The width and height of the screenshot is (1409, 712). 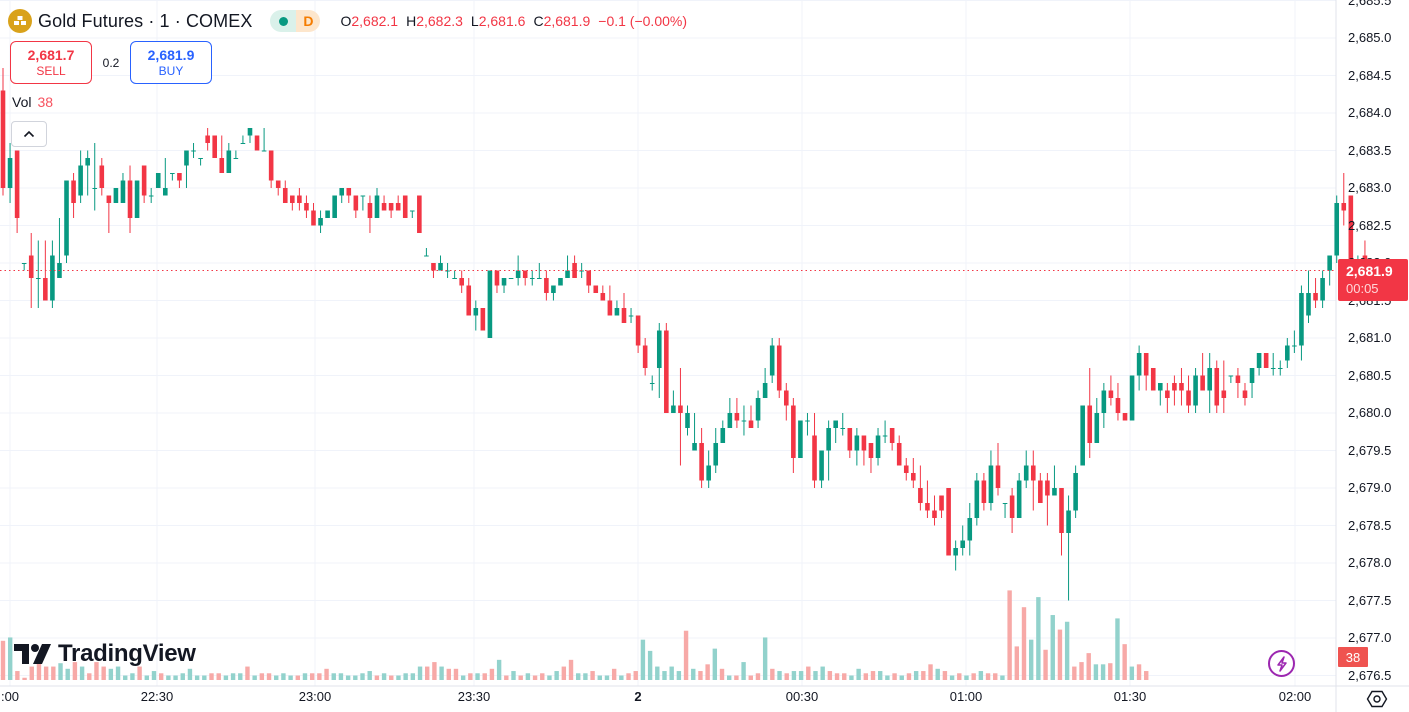 What do you see at coordinates (1370, 37) in the screenshot?
I see `price-tick-label: 2,685.0` at bounding box center [1370, 37].